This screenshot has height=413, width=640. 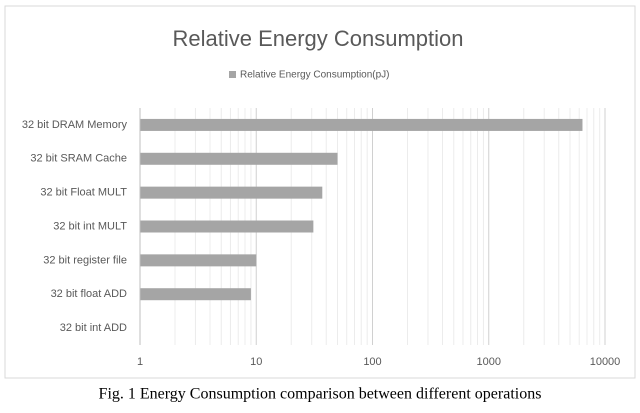 What do you see at coordinates (489, 362) in the screenshot?
I see `x-tick-label: 1000` at bounding box center [489, 362].